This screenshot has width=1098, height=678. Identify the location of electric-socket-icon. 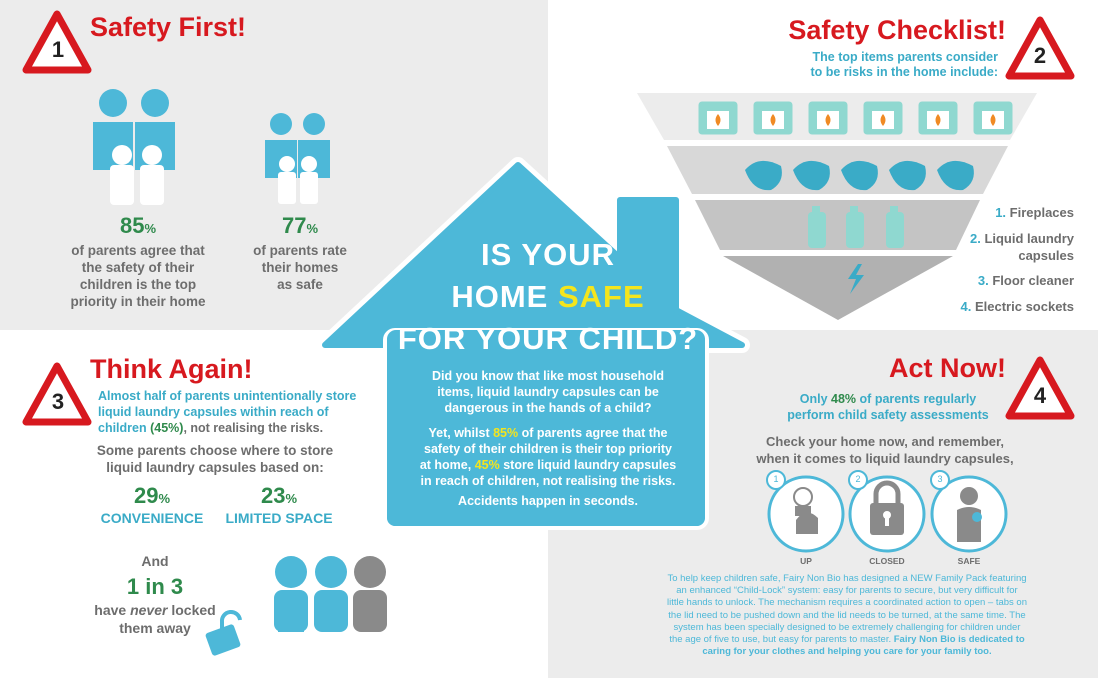
(856, 279).